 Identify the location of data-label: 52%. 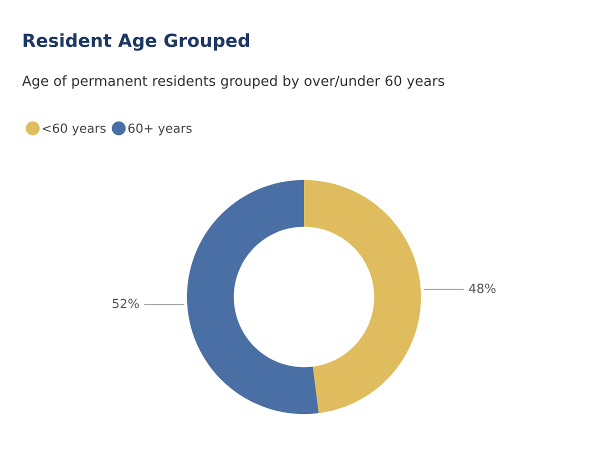
(125, 303).